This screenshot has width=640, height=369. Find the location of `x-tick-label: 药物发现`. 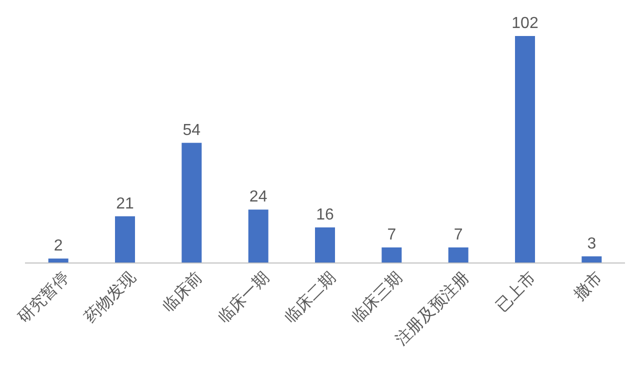

x-tick-label: 药物发现 is located at coordinates (110, 297).